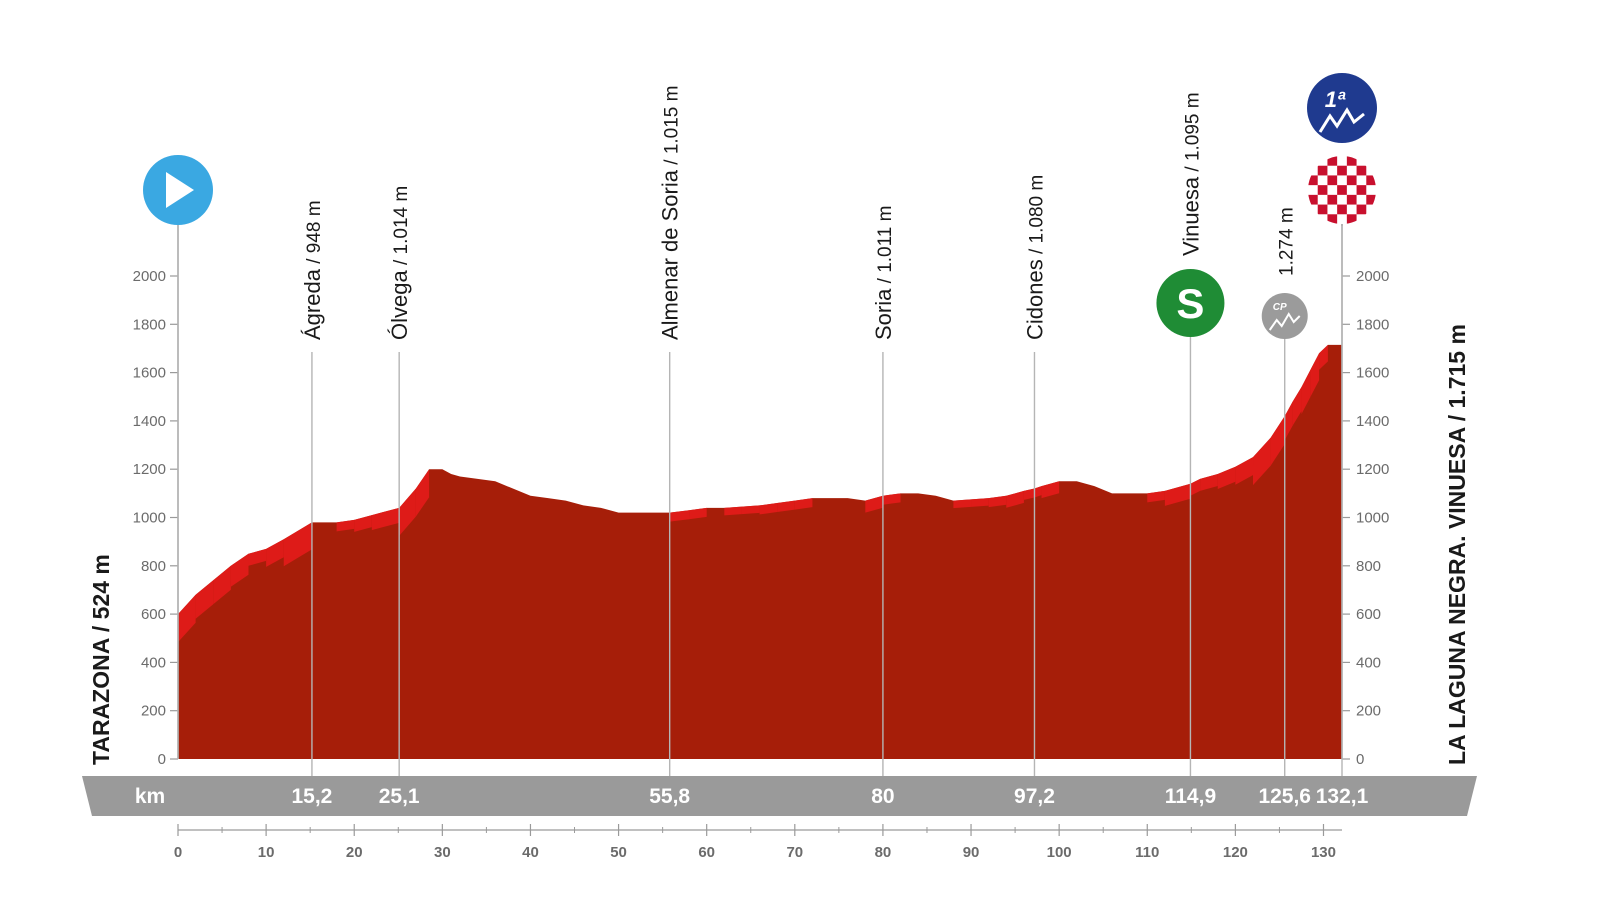 The height and width of the screenshot is (900, 1600). What do you see at coordinates (672, 128) in the screenshot?
I see `waypoint-altitude: / 1.015 m` at bounding box center [672, 128].